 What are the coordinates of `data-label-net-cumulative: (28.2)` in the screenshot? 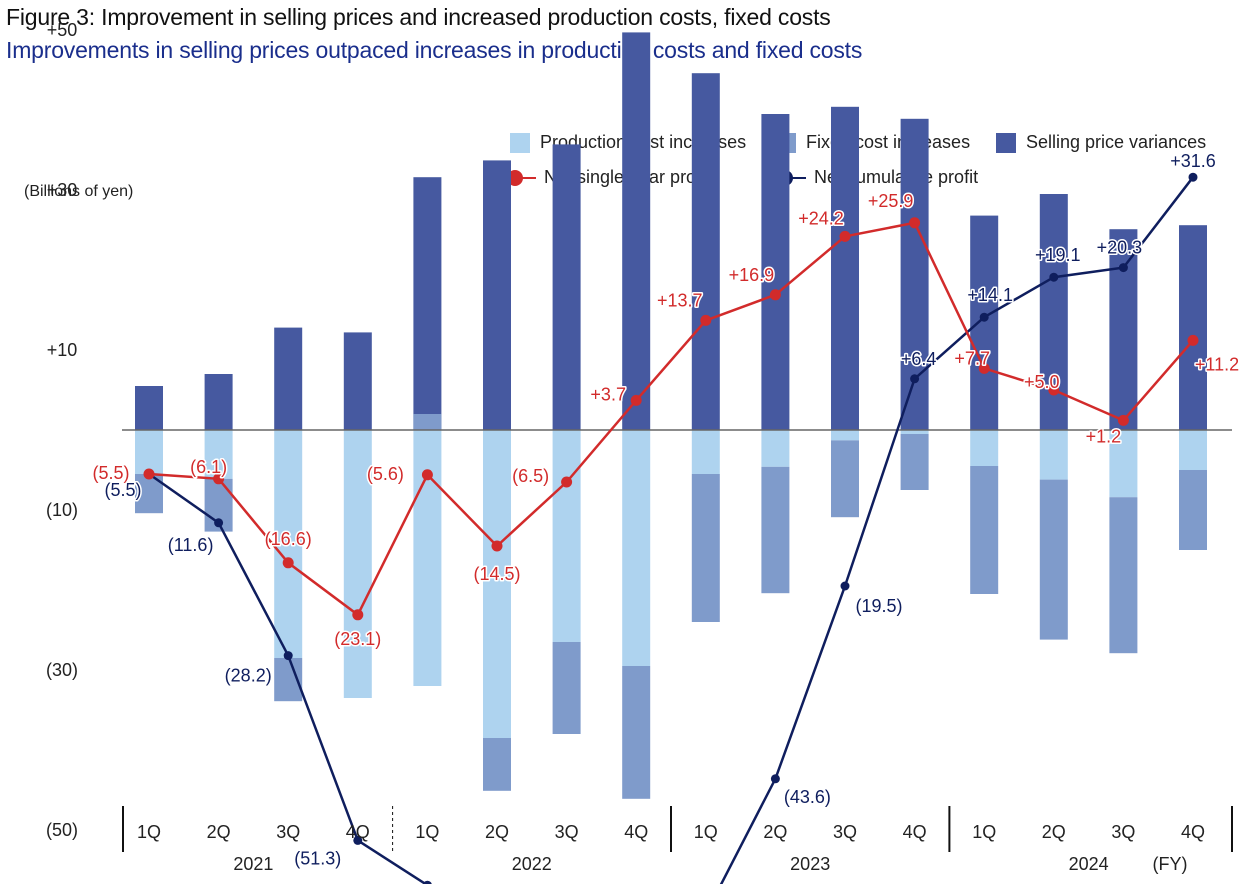 It's located at (248, 676).